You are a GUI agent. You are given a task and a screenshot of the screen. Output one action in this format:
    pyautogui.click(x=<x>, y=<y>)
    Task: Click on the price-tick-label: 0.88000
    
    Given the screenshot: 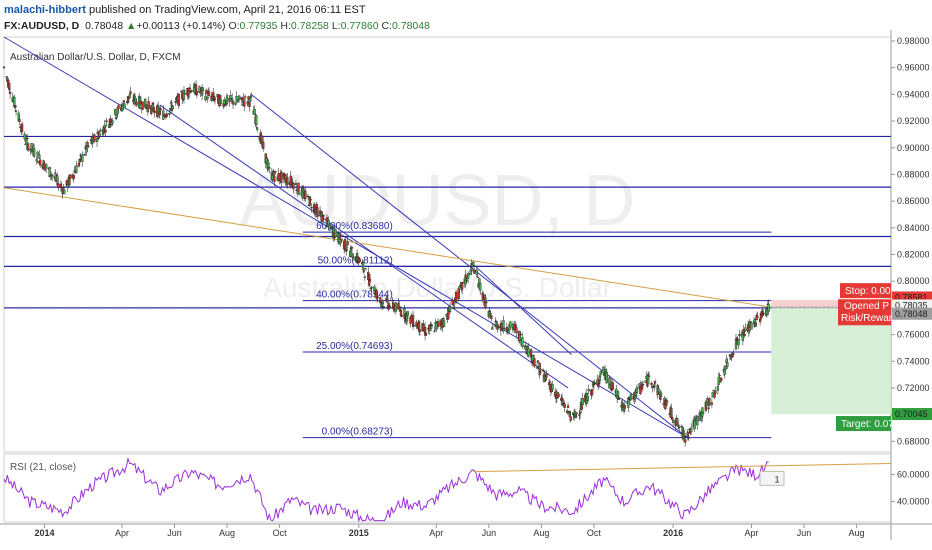 What is the action you would take?
    pyautogui.click(x=913, y=174)
    